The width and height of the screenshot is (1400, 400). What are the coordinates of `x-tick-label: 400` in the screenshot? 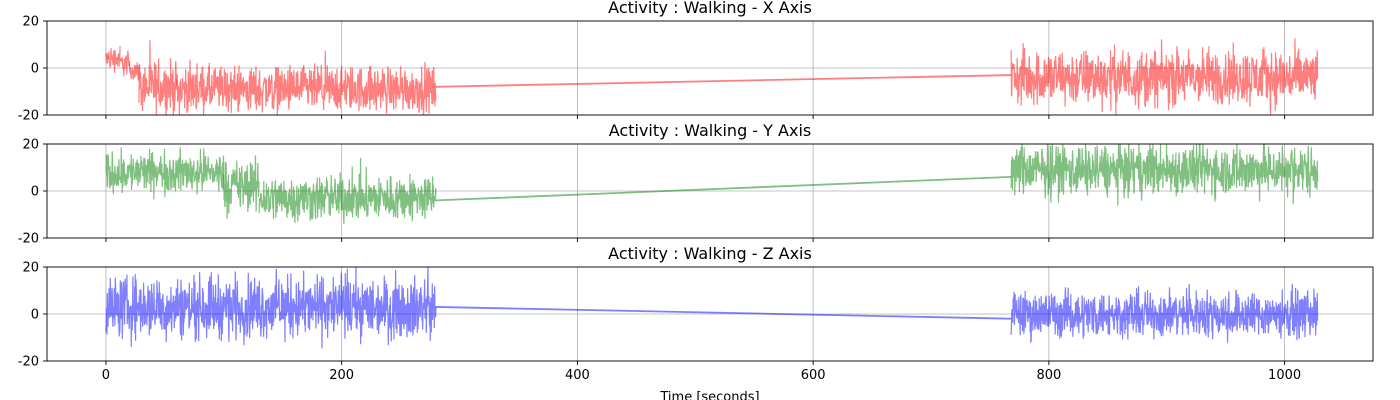 It's located at (577, 375).